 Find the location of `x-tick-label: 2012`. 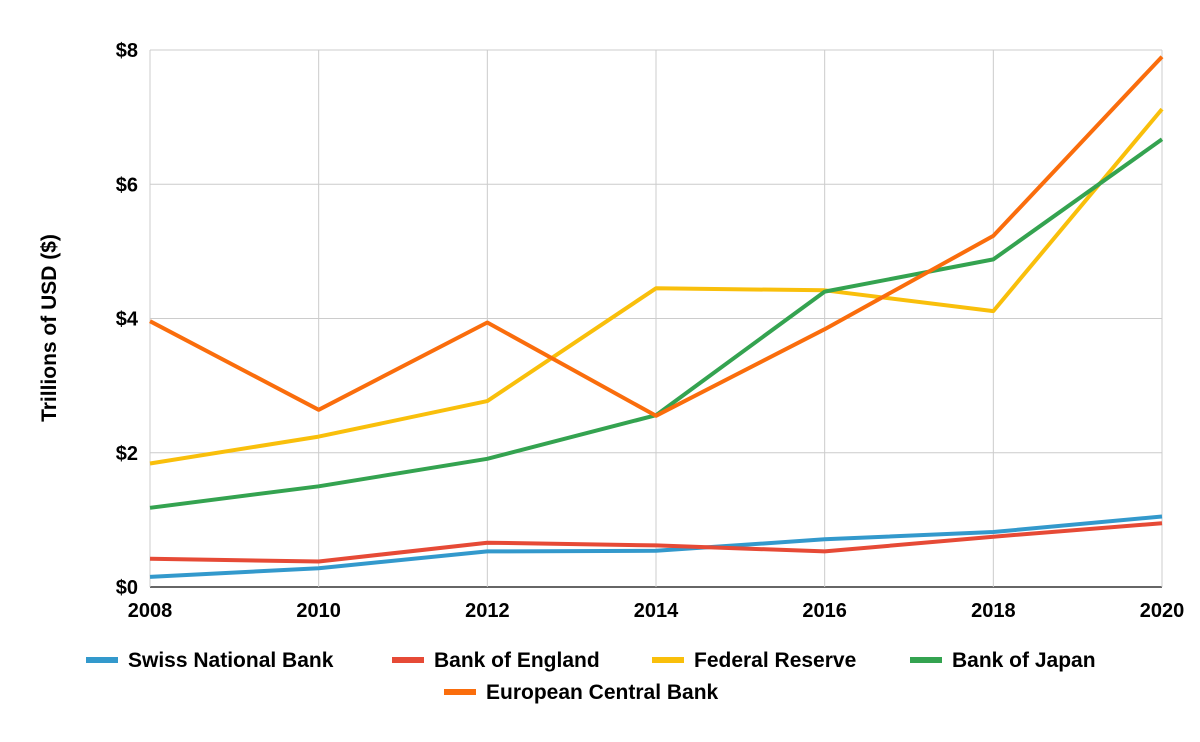

x-tick-label: 2012 is located at coordinates (487, 611).